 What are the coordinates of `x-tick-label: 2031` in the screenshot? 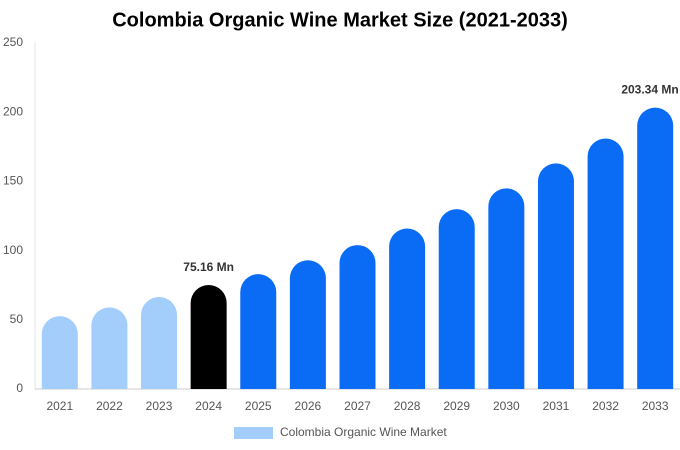 It's located at (556, 406).